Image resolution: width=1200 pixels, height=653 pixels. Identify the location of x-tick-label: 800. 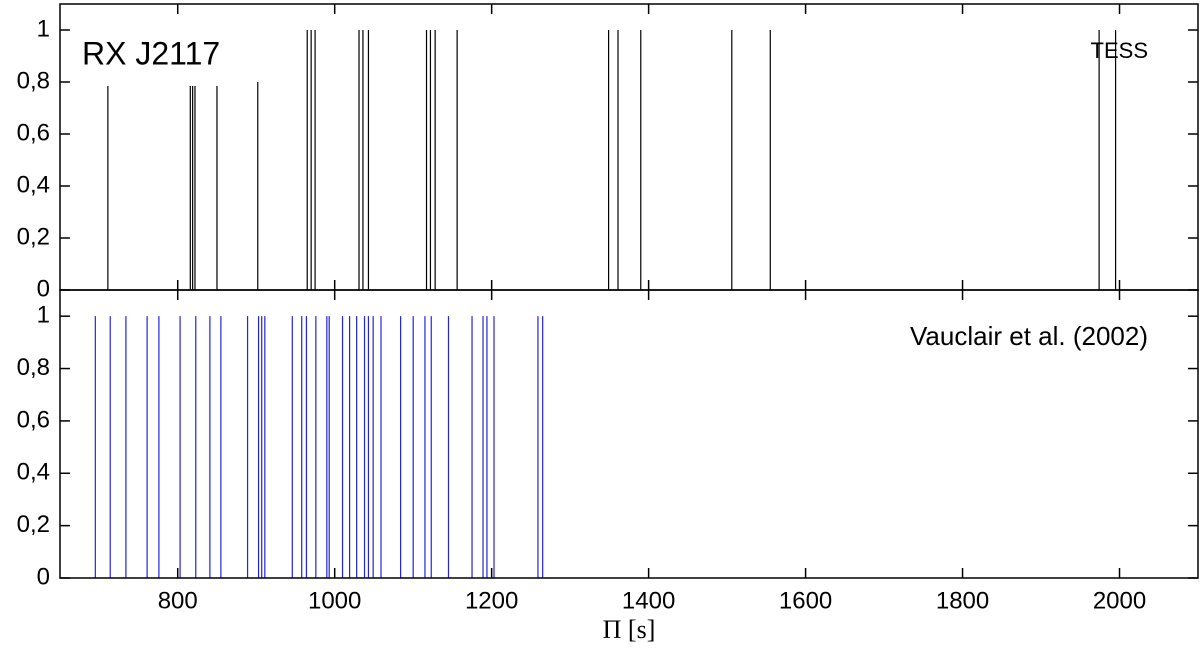
(178, 600).